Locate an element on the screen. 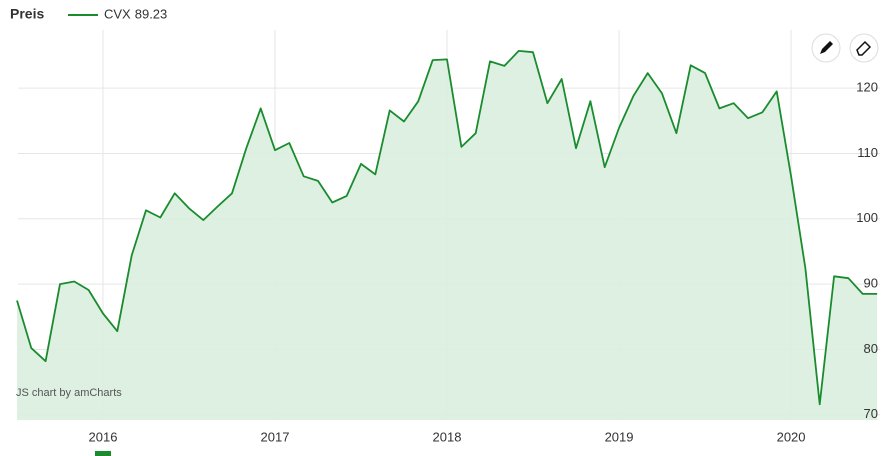  chart-title: Preis is located at coordinates (27, 14).